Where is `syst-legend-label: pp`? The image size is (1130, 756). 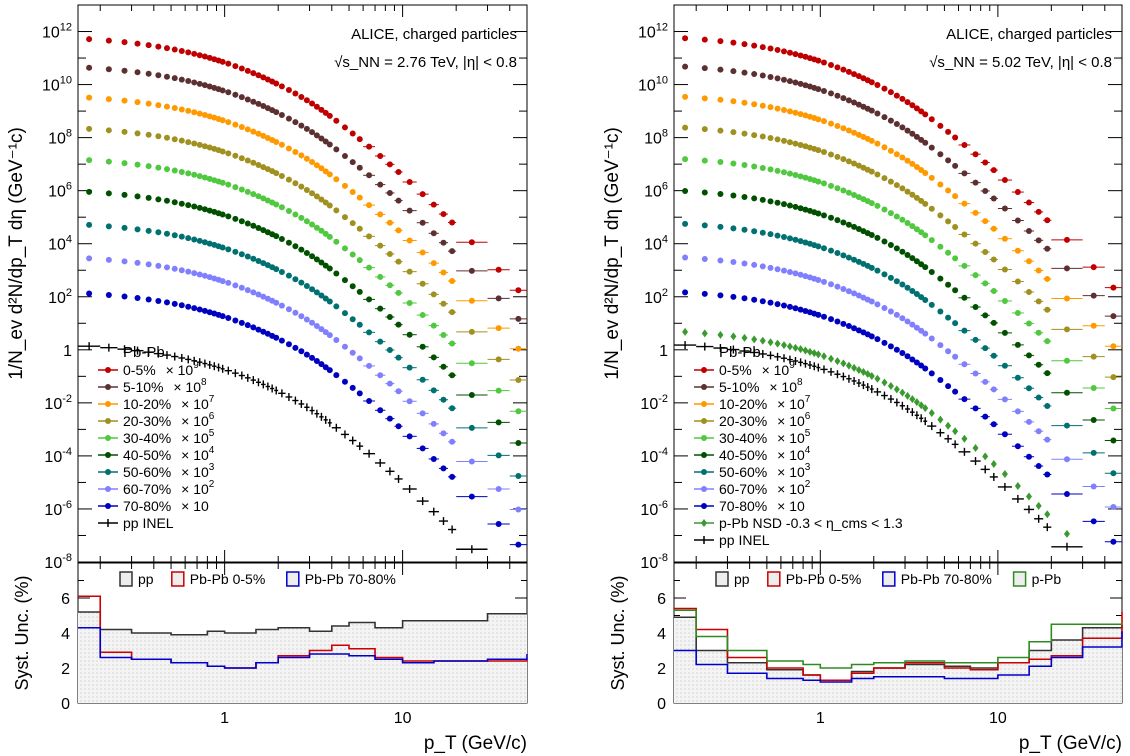
syst-legend-label: pp is located at coordinates (146, 579).